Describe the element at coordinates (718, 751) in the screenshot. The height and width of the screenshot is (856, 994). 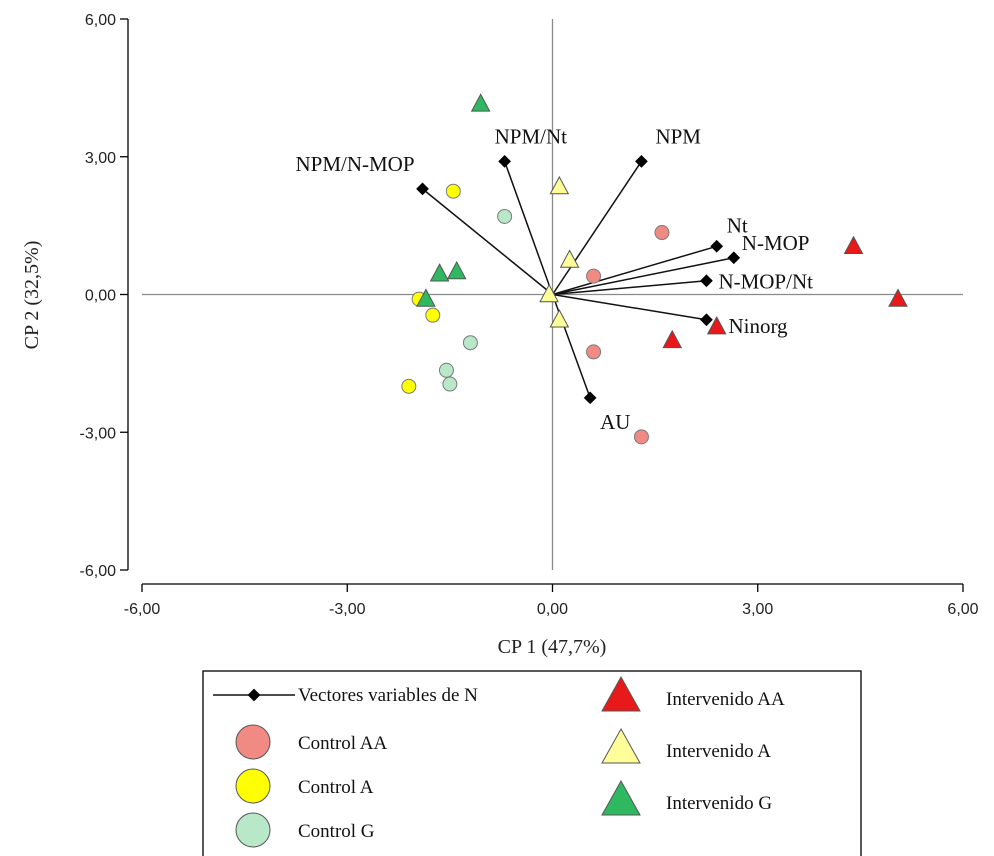
I see `legend-label: Intervenido A` at that location.